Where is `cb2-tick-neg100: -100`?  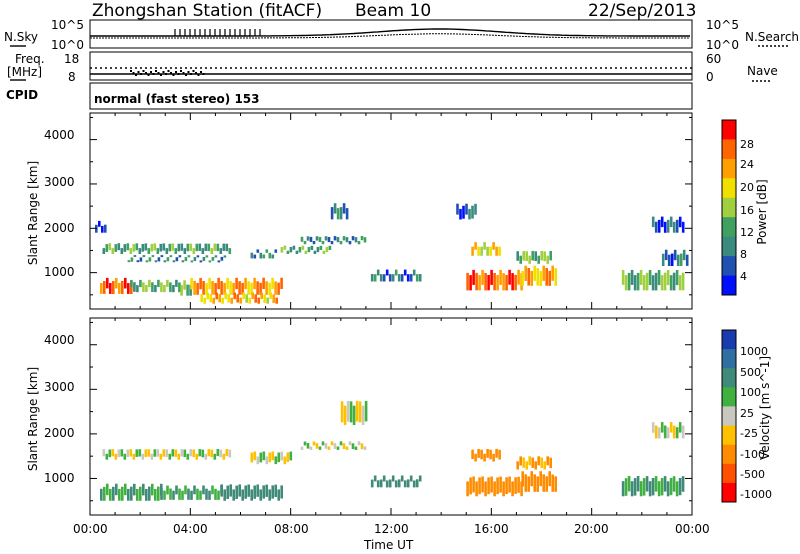 cb2-tick-neg100: -100 is located at coordinates (752, 454).